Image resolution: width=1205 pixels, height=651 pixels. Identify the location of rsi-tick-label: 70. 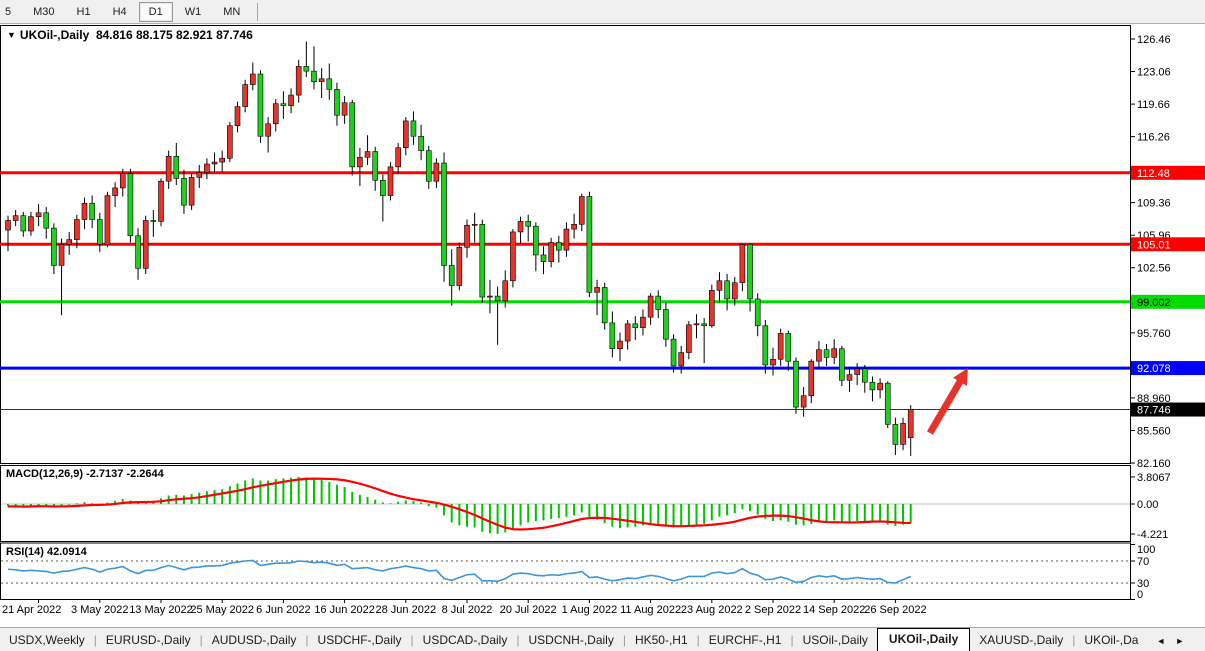
(1143, 562).